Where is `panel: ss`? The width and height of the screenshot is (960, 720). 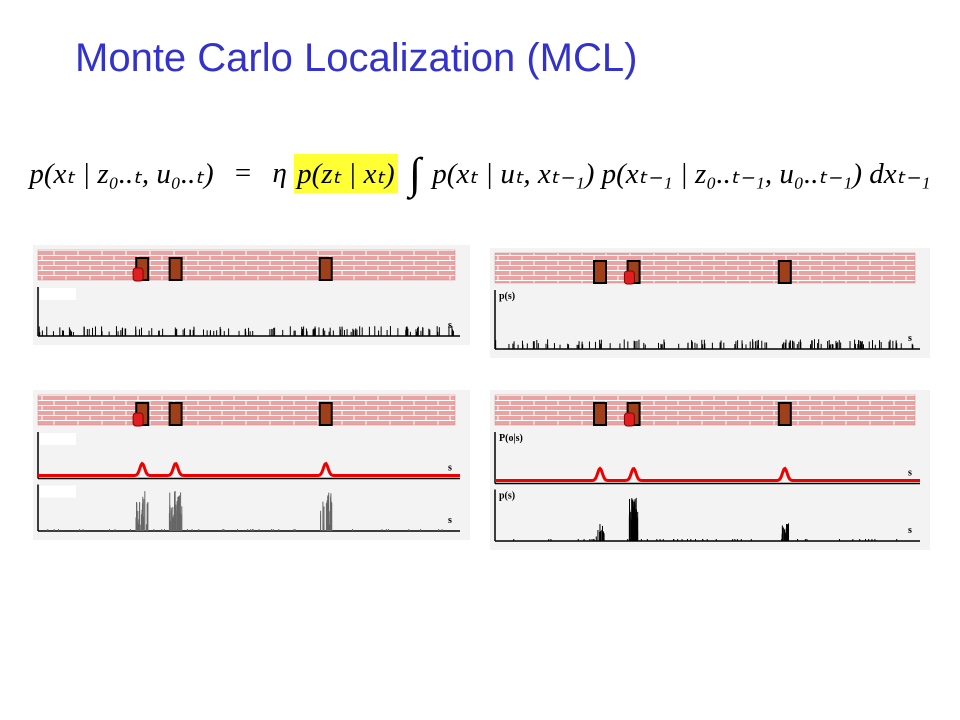
panel: ss is located at coordinates (251, 465).